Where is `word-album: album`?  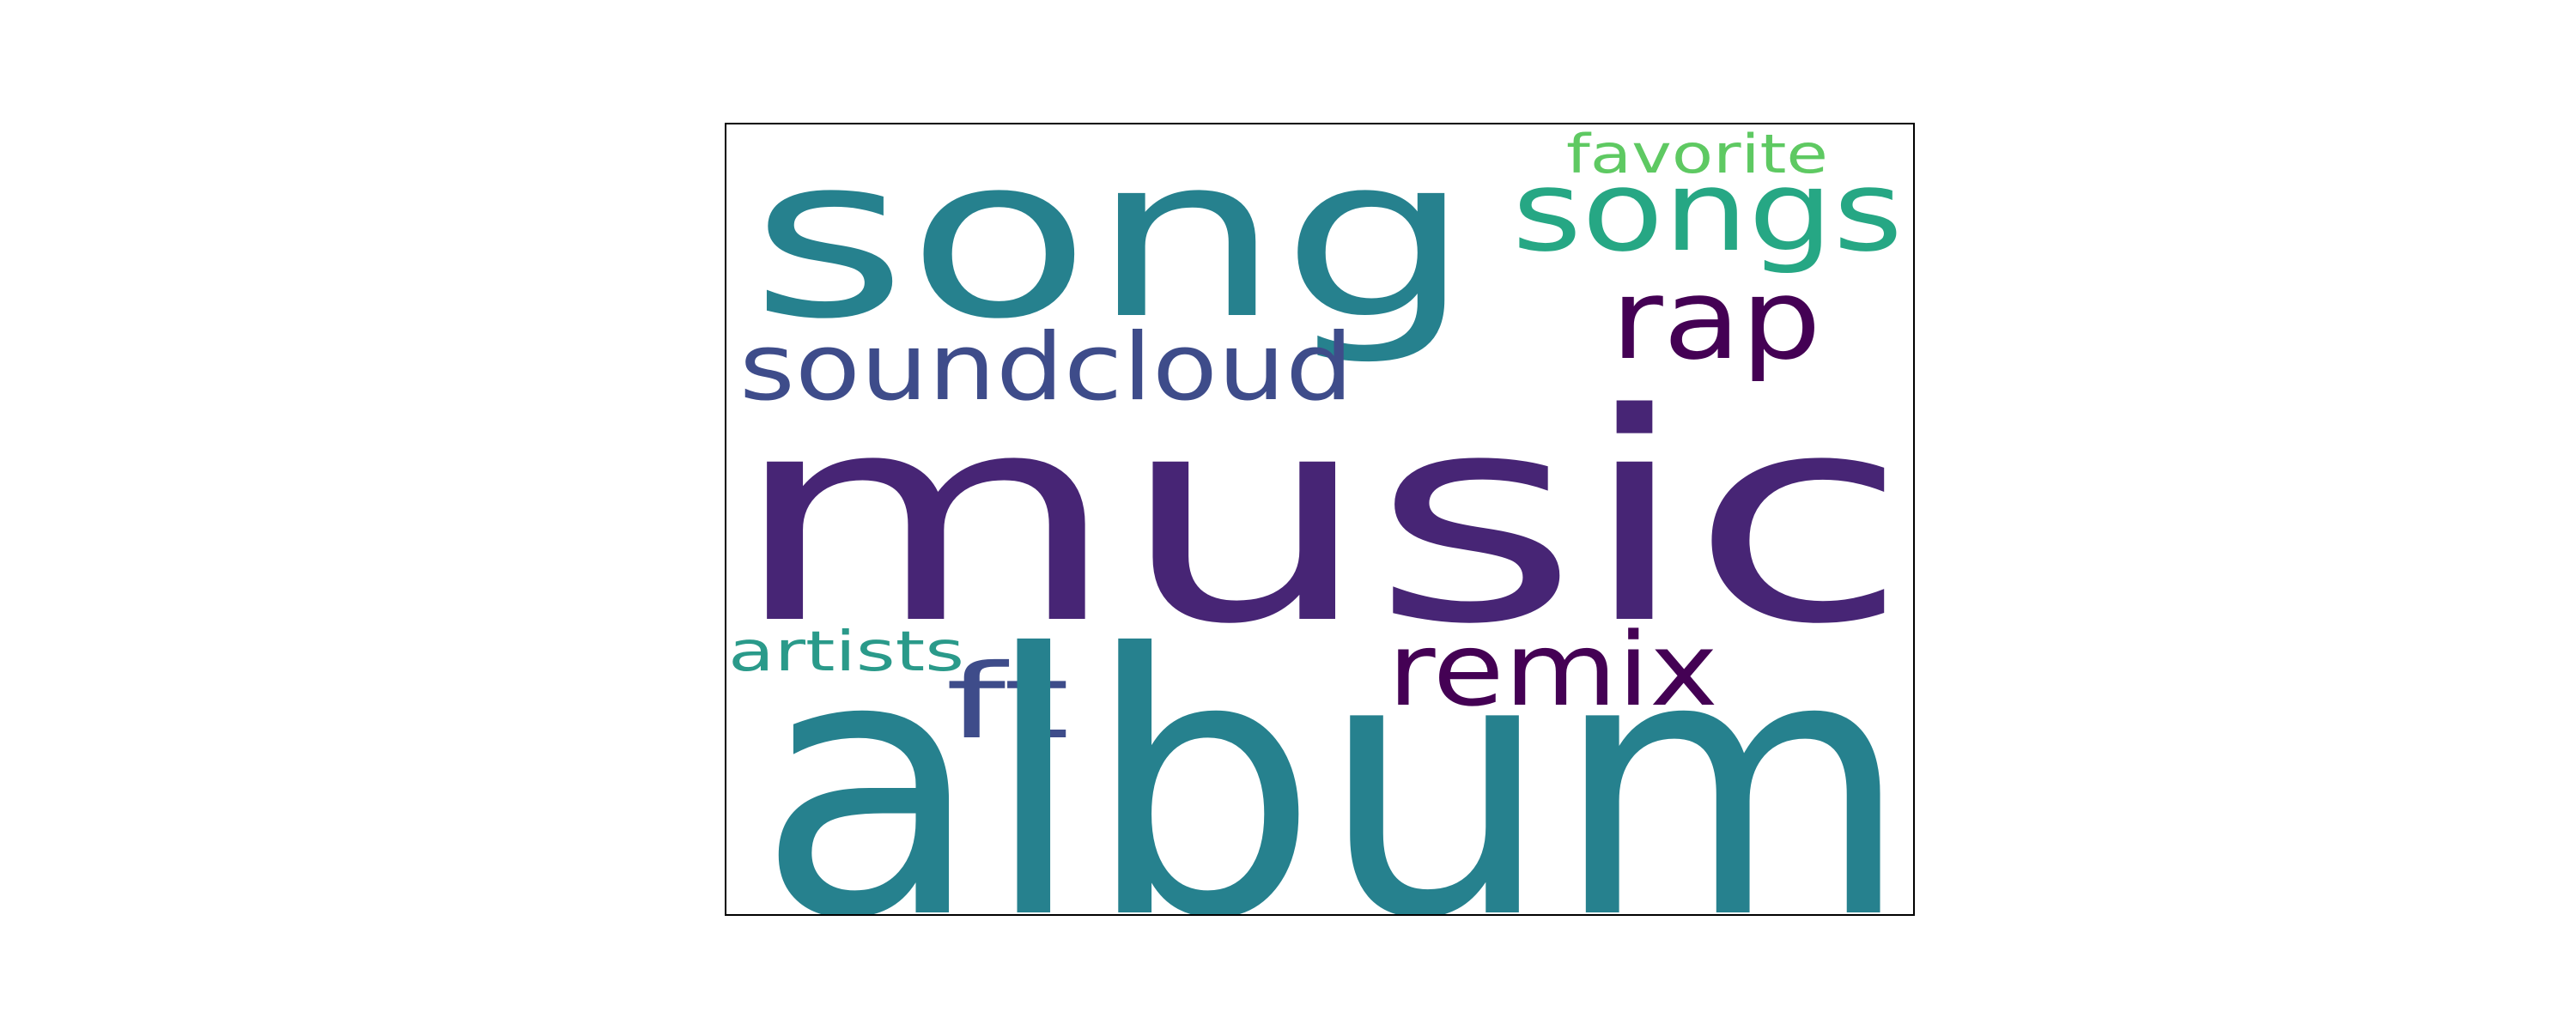 word-album: album is located at coordinates (1334, 747).